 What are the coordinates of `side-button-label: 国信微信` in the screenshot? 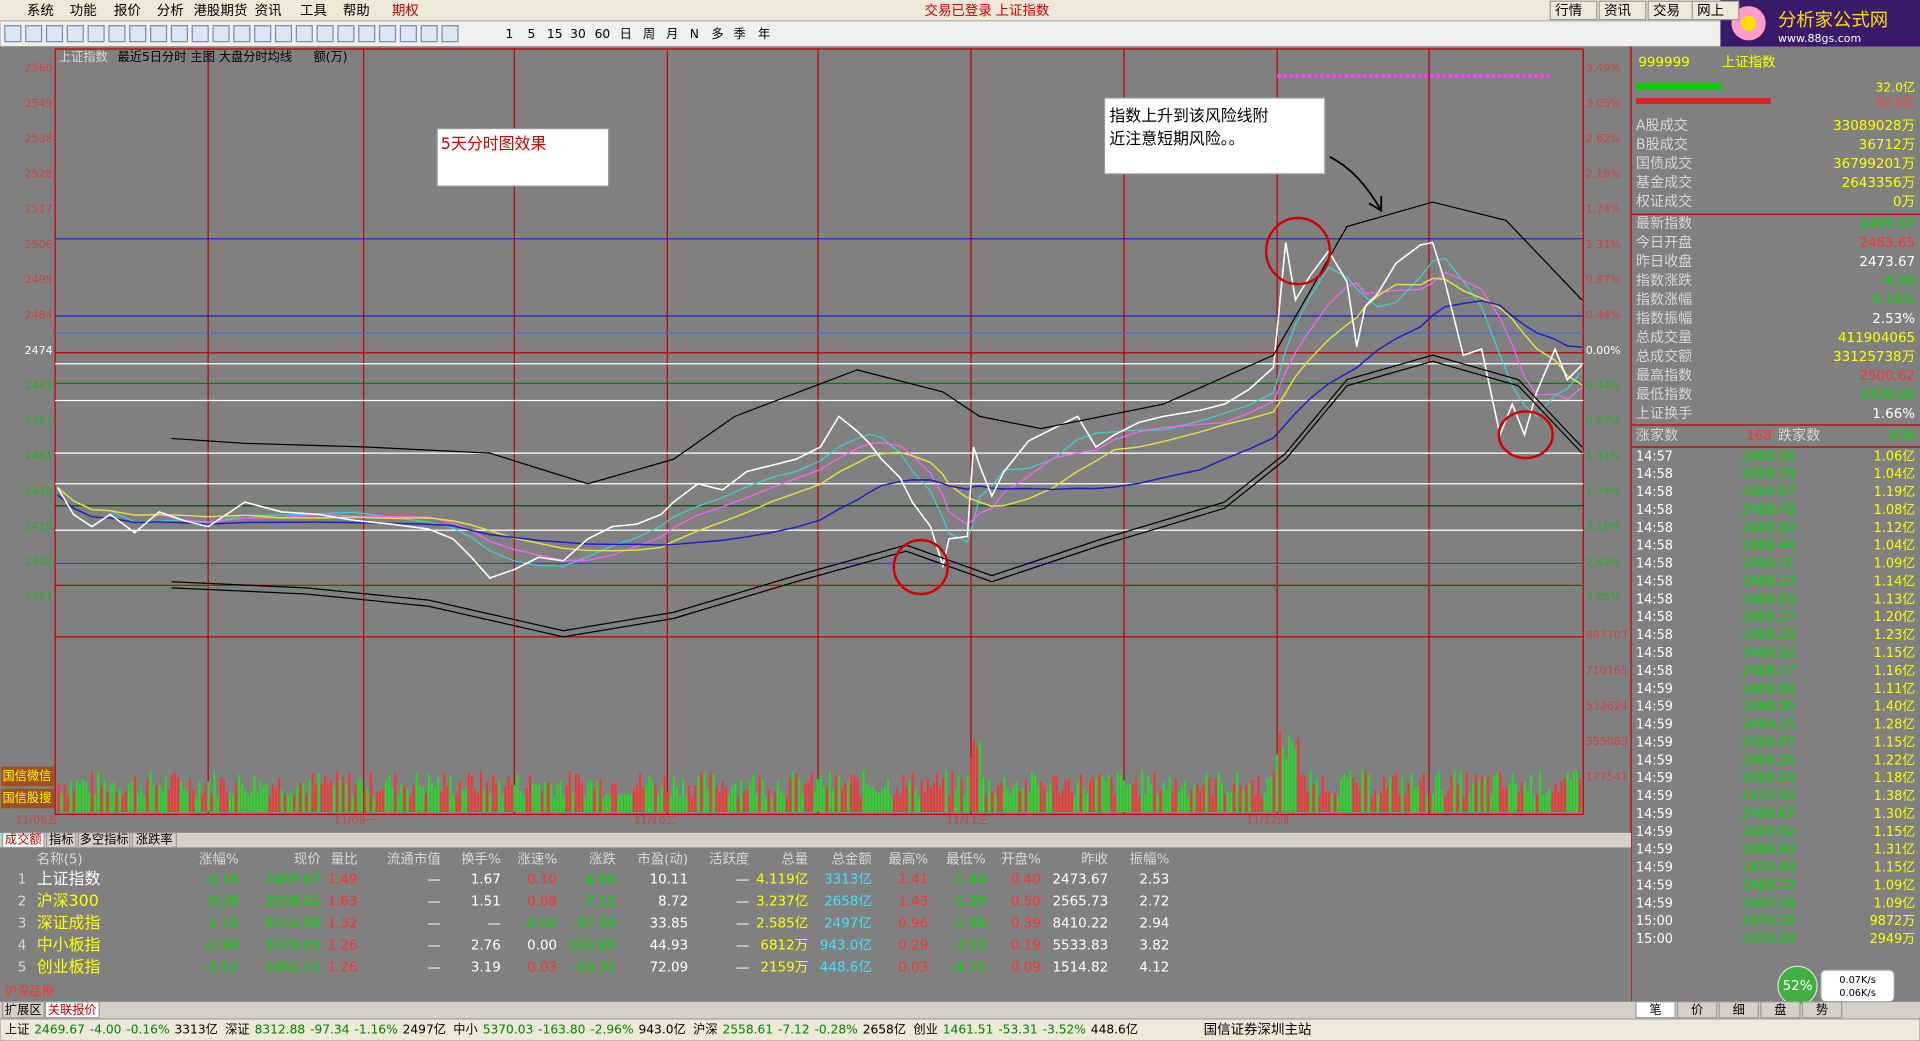 It's located at (26, 776).